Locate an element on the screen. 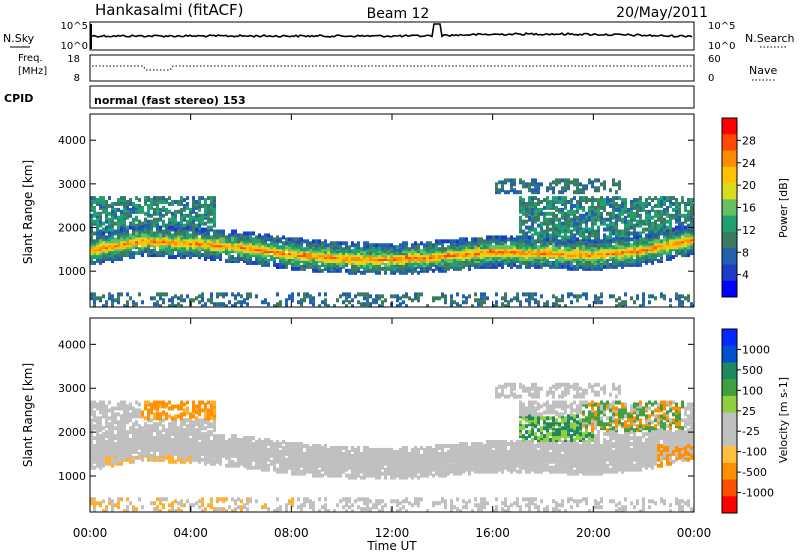  frequency-trace is located at coordinates (392, 68).